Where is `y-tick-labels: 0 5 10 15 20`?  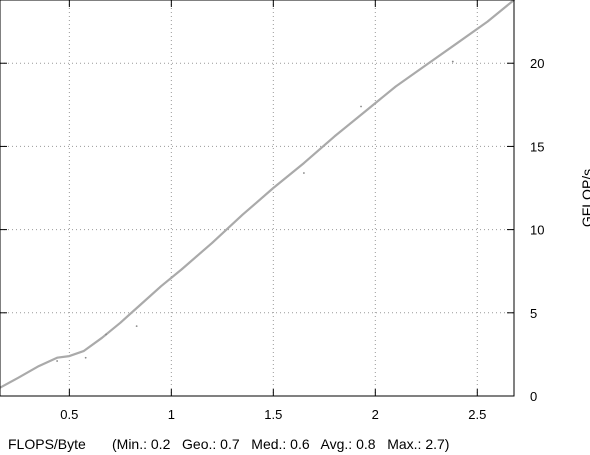
y-tick-labels: 0 5 10 15 20 is located at coordinates (537, 230).